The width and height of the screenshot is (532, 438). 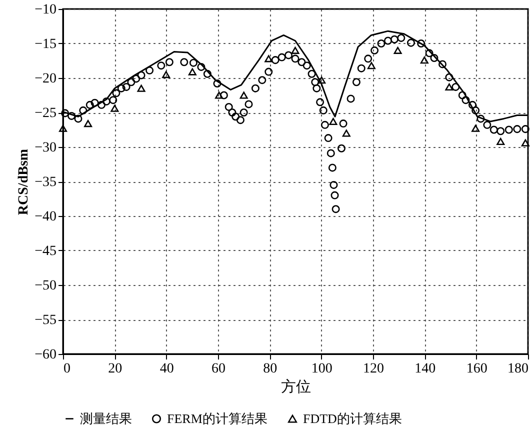 I want to click on x-tick-label: 0, so click(x=67, y=369).